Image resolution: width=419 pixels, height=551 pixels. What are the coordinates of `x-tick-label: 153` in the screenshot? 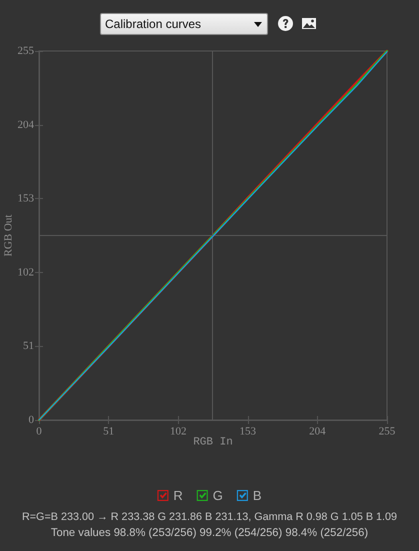 It's located at (248, 432).